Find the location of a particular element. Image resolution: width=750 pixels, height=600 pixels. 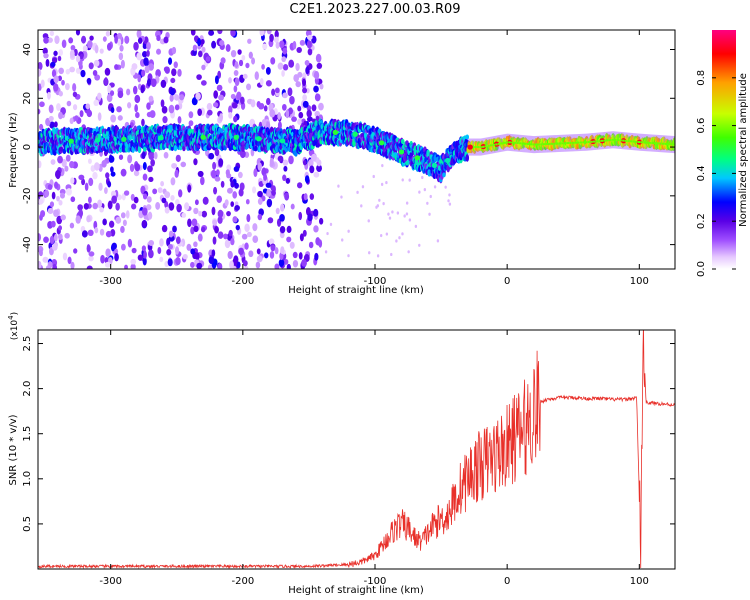

y-tick-label: 1.0 is located at coordinates (27, 479).